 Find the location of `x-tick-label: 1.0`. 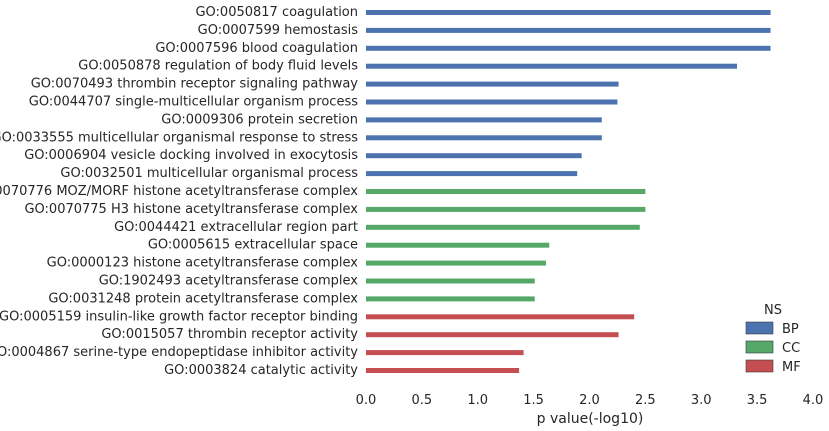

x-tick-label: 1.0 is located at coordinates (477, 400).